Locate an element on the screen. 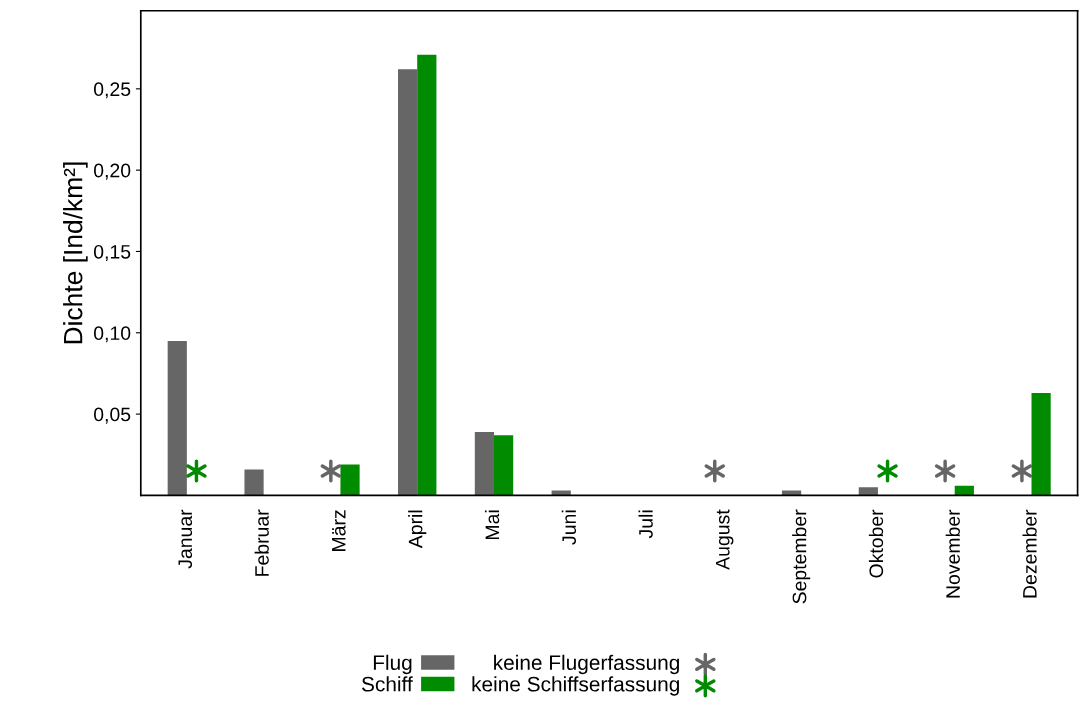 The image size is (1083, 718). y-tick-label: 0,25 is located at coordinates (112, 90).